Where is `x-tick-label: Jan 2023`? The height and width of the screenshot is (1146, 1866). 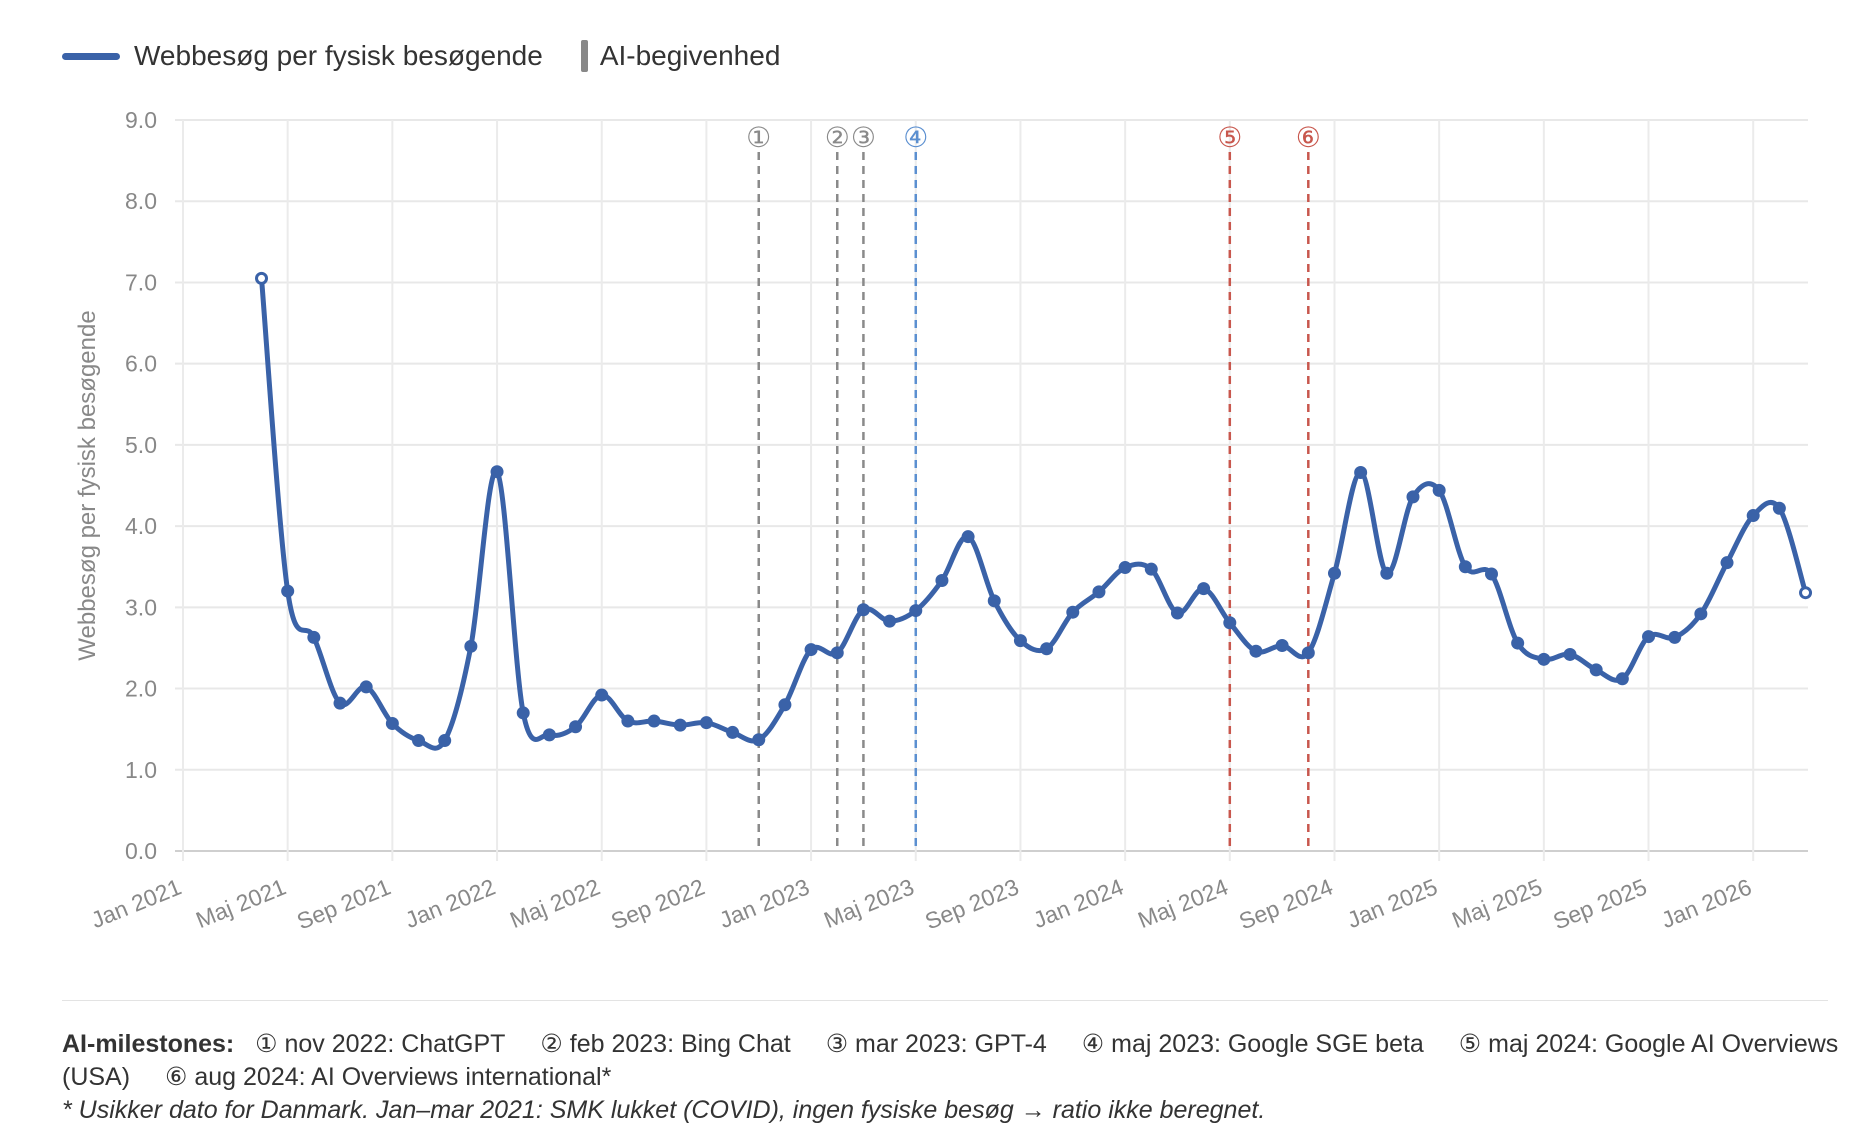 x-tick-label: Jan 2023 is located at coordinates (763, 904).